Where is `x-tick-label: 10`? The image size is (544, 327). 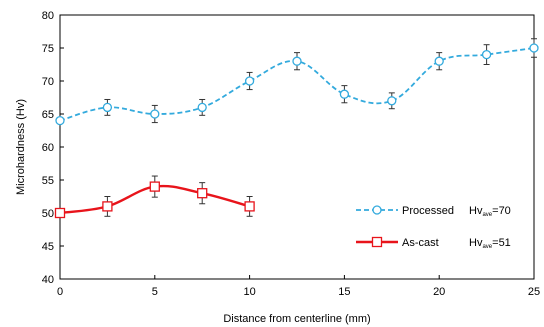 x-tick-label: 10 is located at coordinates (249, 292).